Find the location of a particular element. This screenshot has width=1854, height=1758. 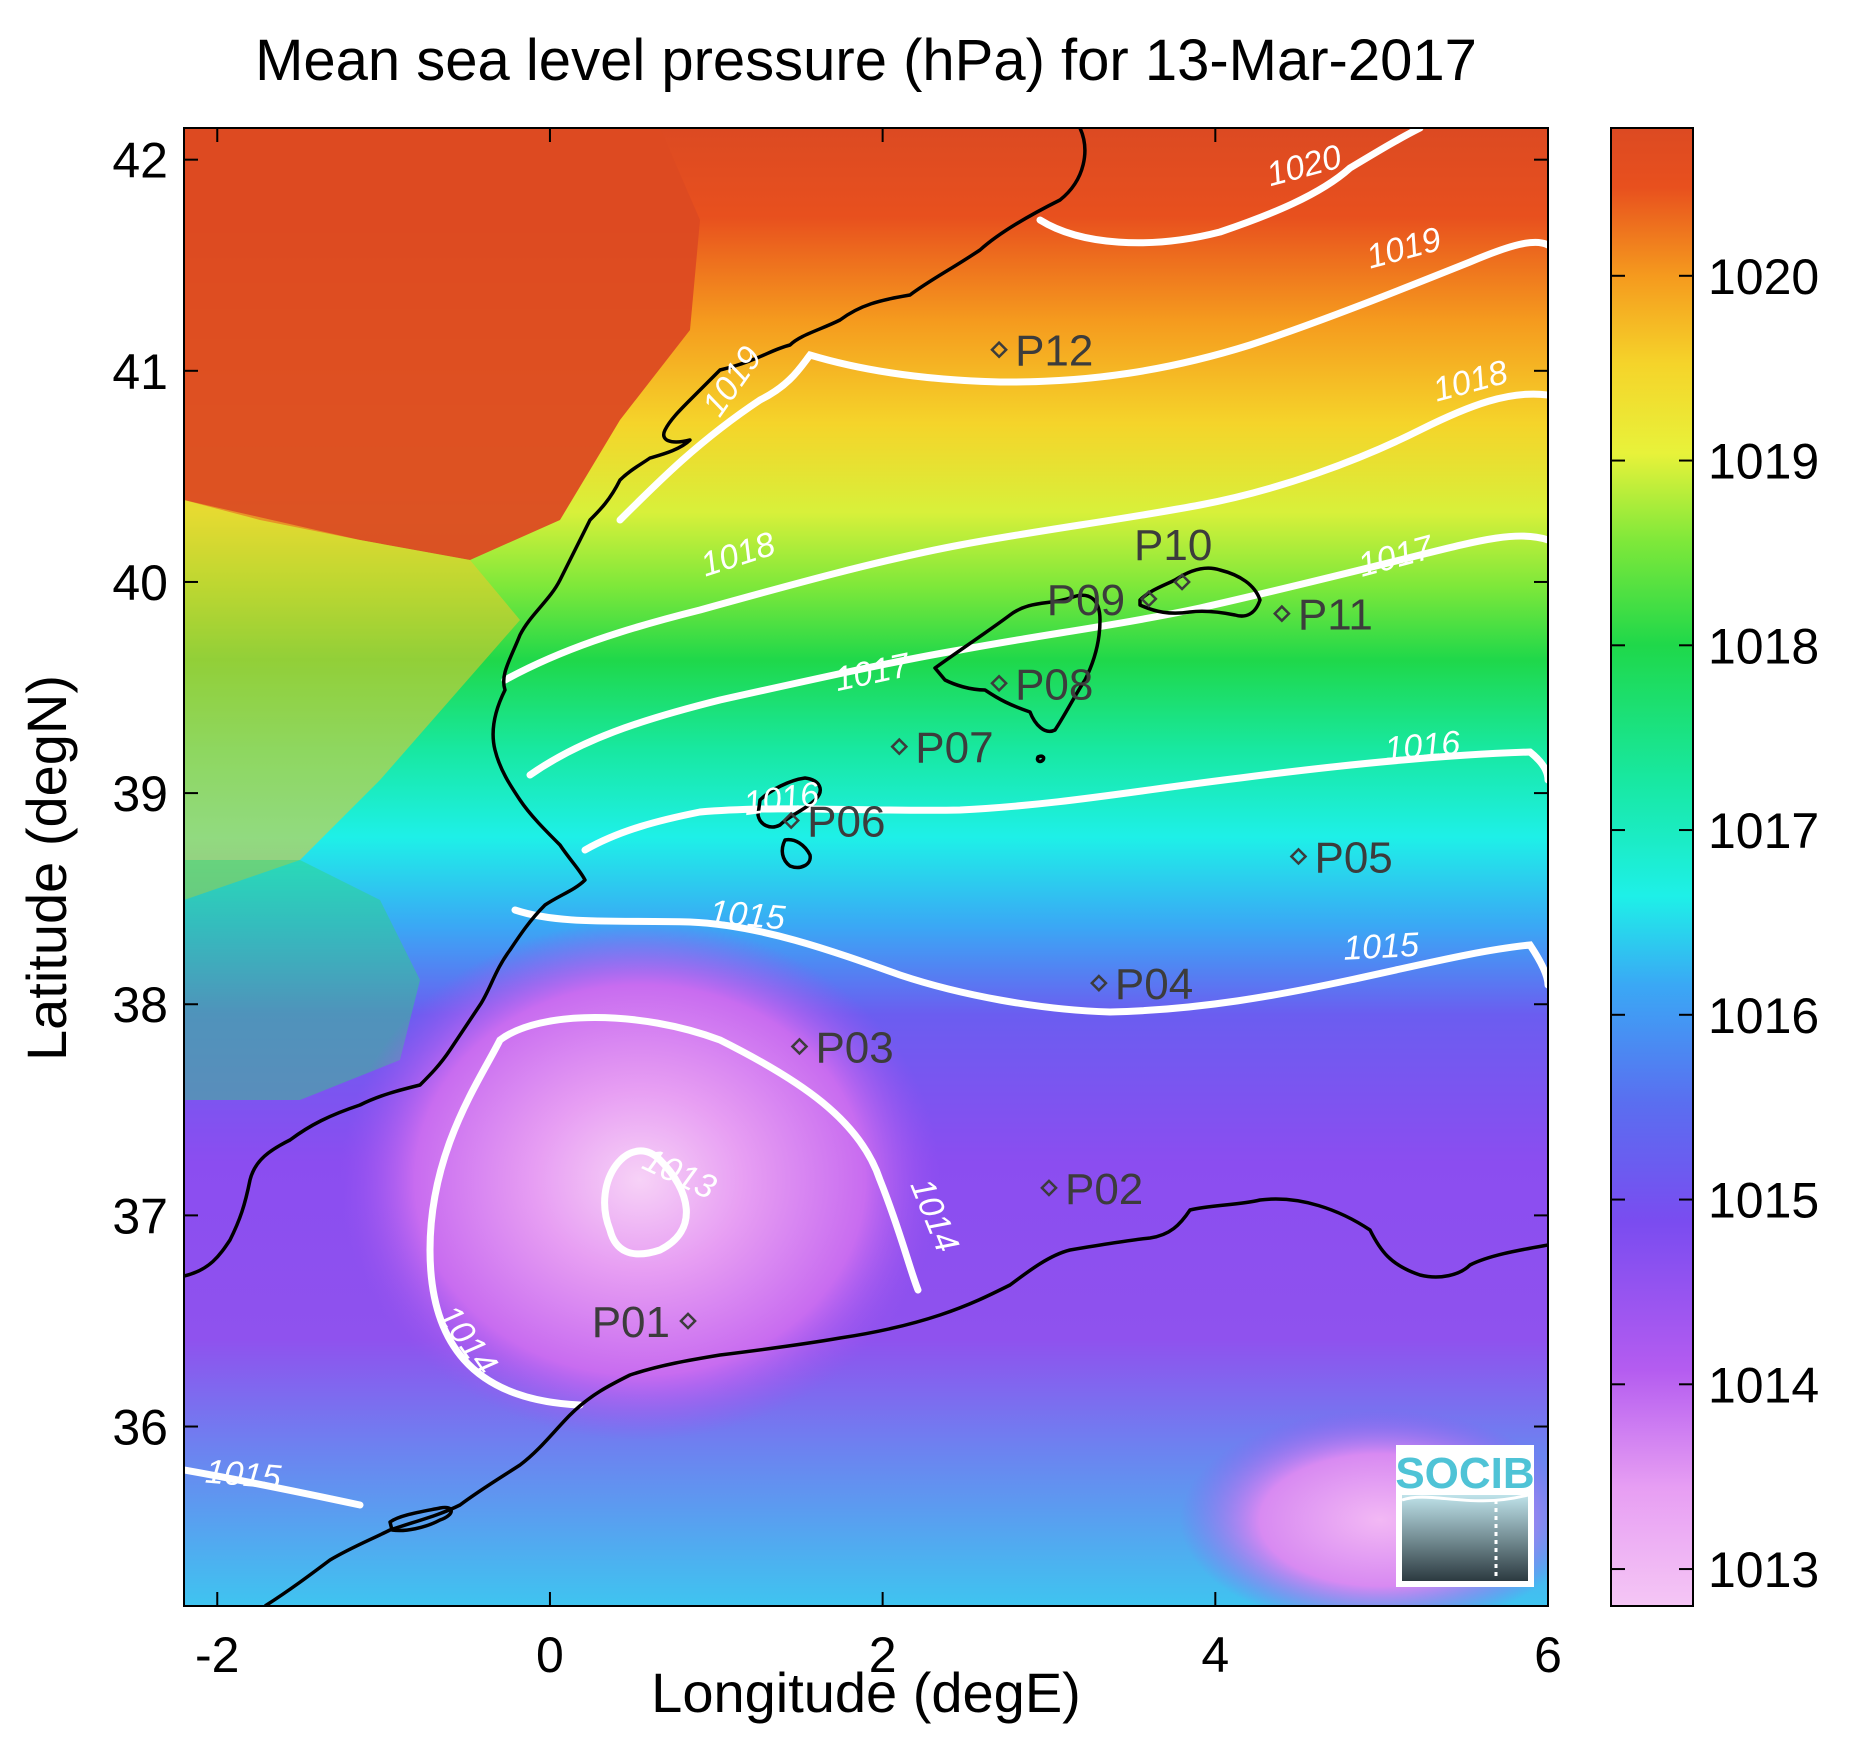

station-label: P02 is located at coordinates (1104, 1189).